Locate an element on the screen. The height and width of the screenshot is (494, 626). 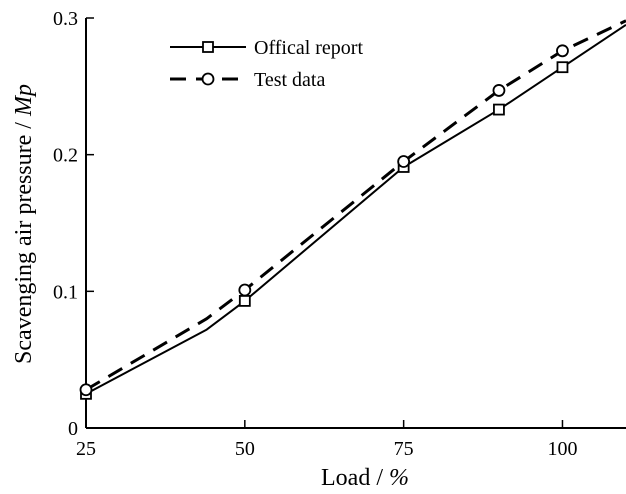
x-ticks: 25 50 75 100 is located at coordinates (326, 440).